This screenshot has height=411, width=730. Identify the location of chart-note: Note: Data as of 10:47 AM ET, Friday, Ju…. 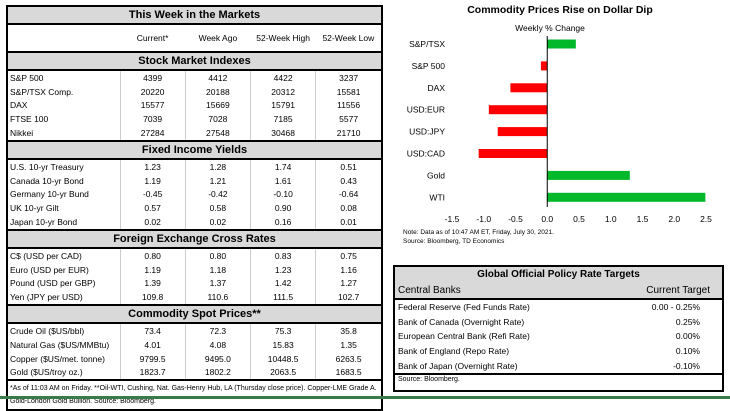
(478, 232).